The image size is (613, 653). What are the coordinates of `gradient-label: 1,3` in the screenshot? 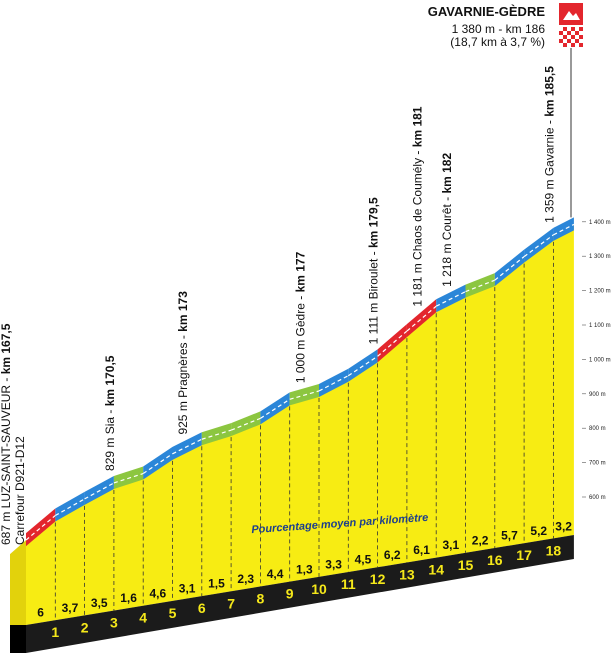 It's located at (304, 569).